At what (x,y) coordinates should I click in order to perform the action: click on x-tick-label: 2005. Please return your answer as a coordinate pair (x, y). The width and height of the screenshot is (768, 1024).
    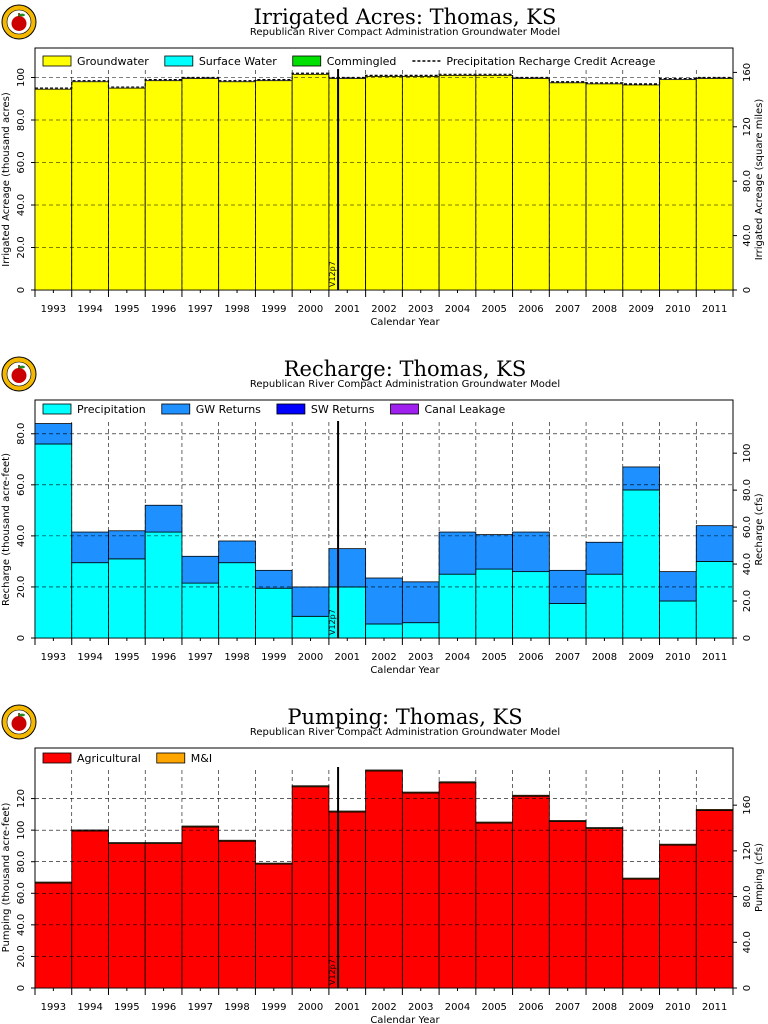
    Looking at the image, I should click on (493, 657).